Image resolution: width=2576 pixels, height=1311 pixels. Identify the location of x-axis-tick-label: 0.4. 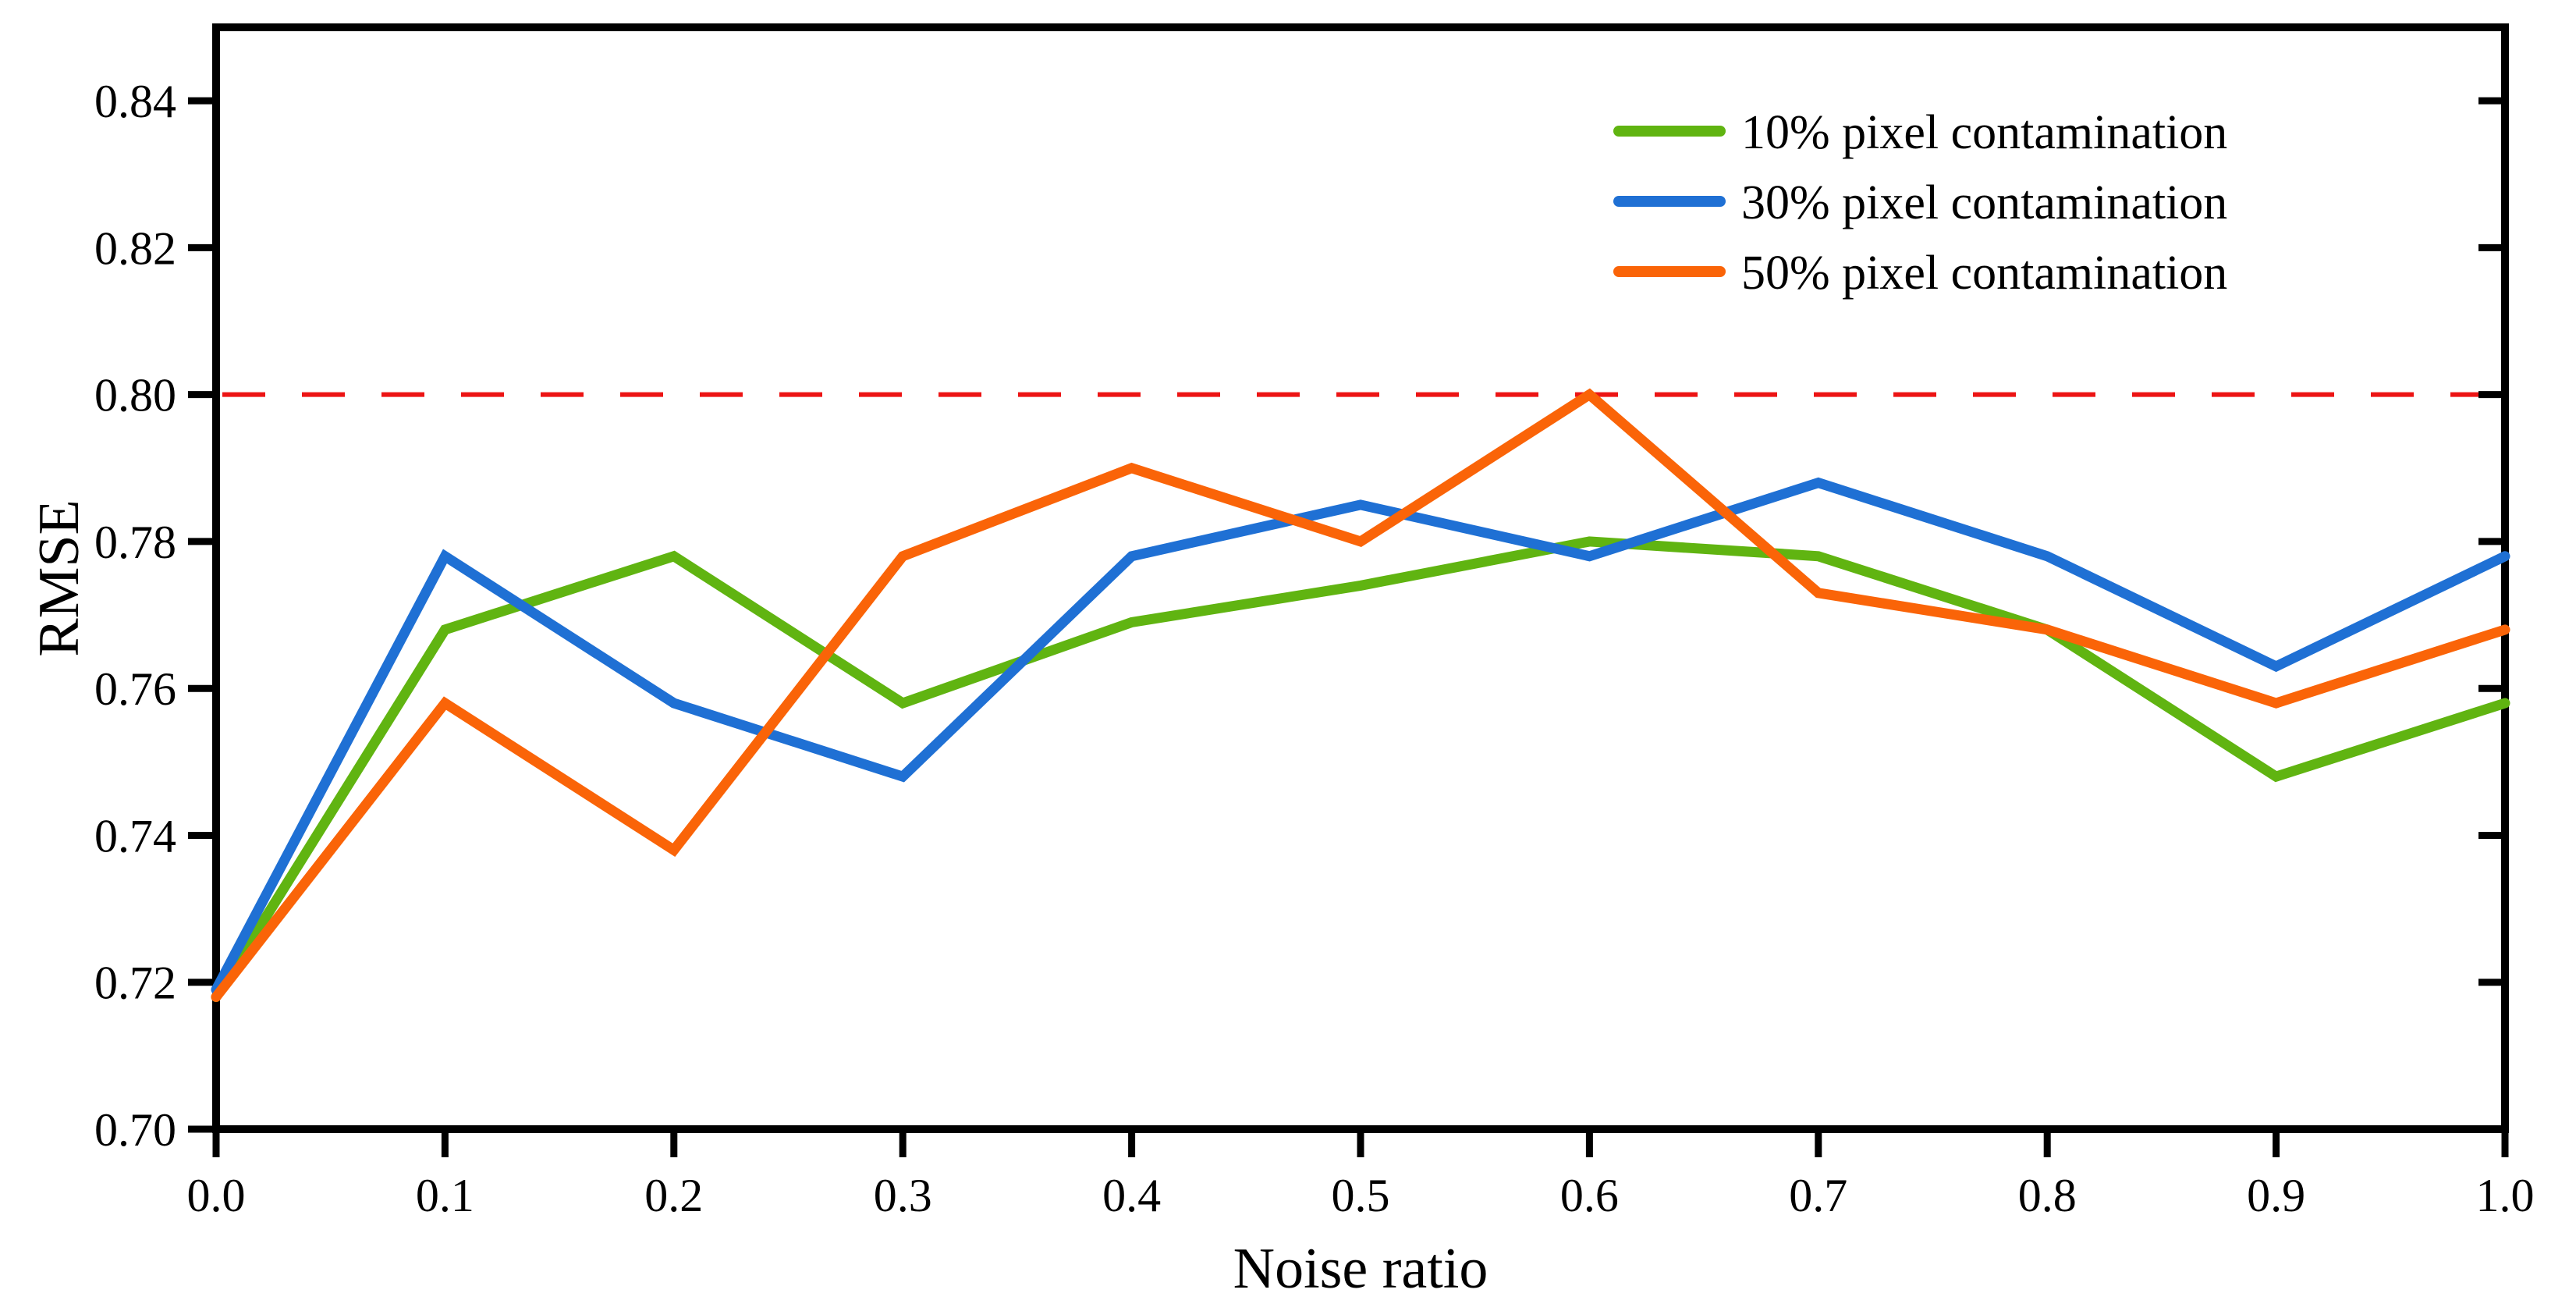
(1131, 1195).